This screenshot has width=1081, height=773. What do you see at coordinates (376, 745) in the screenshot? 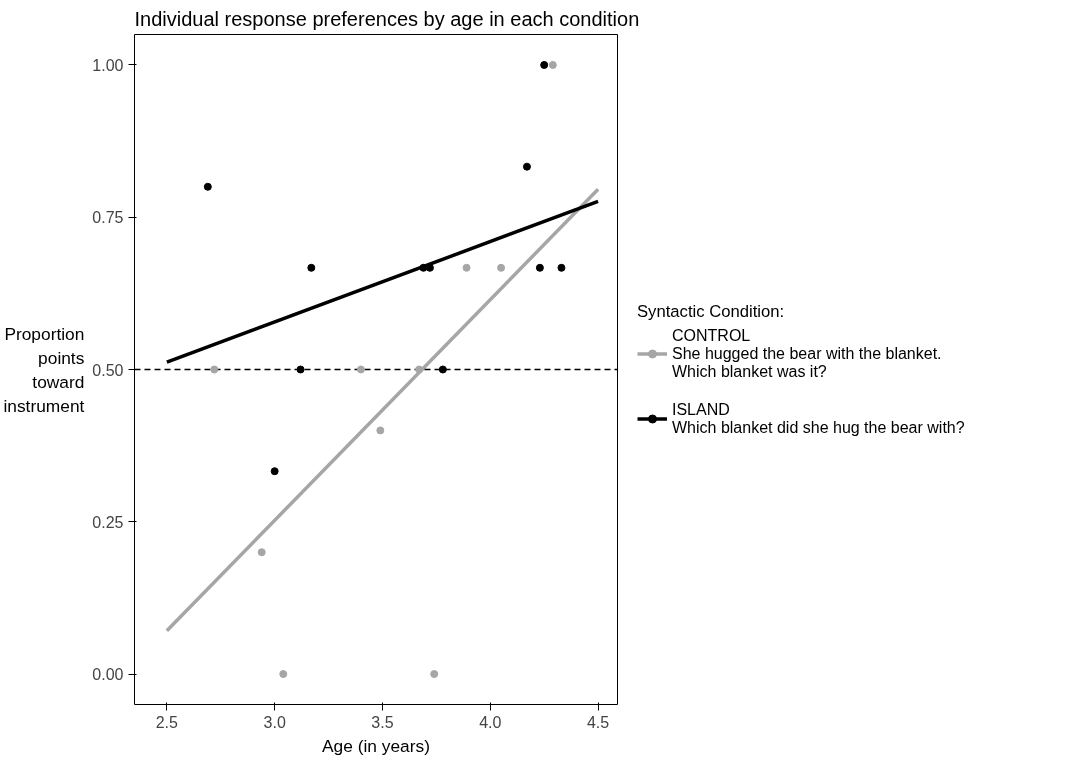
I see `x-axis-title: Age (in years)` at bounding box center [376, 745].